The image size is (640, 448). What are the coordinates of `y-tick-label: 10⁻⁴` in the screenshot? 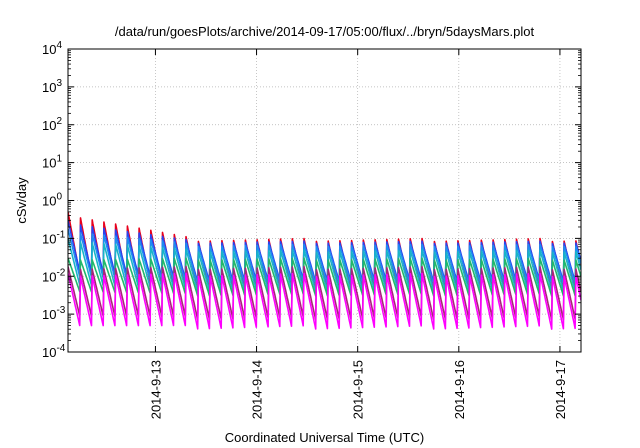 It's located at (54, 351).